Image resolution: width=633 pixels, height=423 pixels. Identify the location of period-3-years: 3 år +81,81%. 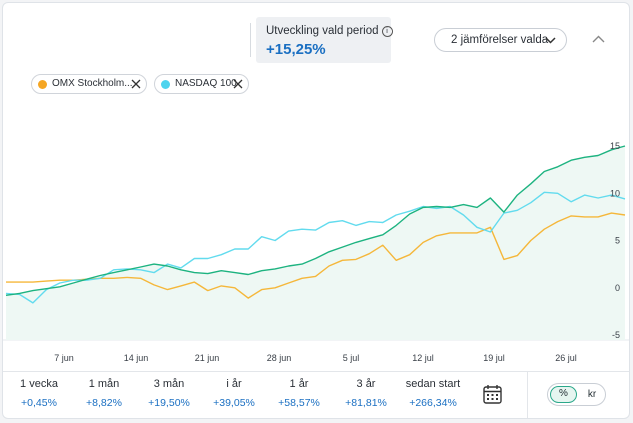
(366, 393).